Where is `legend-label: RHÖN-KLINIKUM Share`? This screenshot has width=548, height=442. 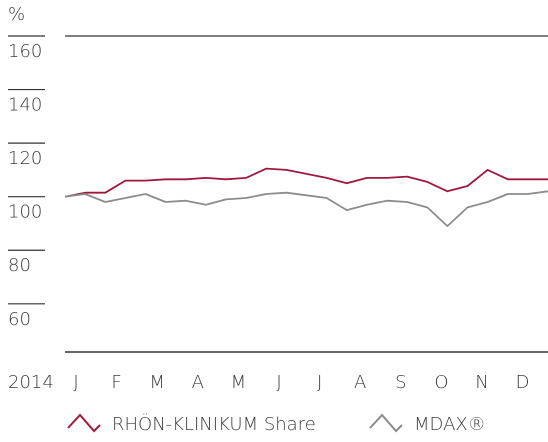
legend-label: RHÖN-KLINIKUM Share is located at coordinates (214, 424).